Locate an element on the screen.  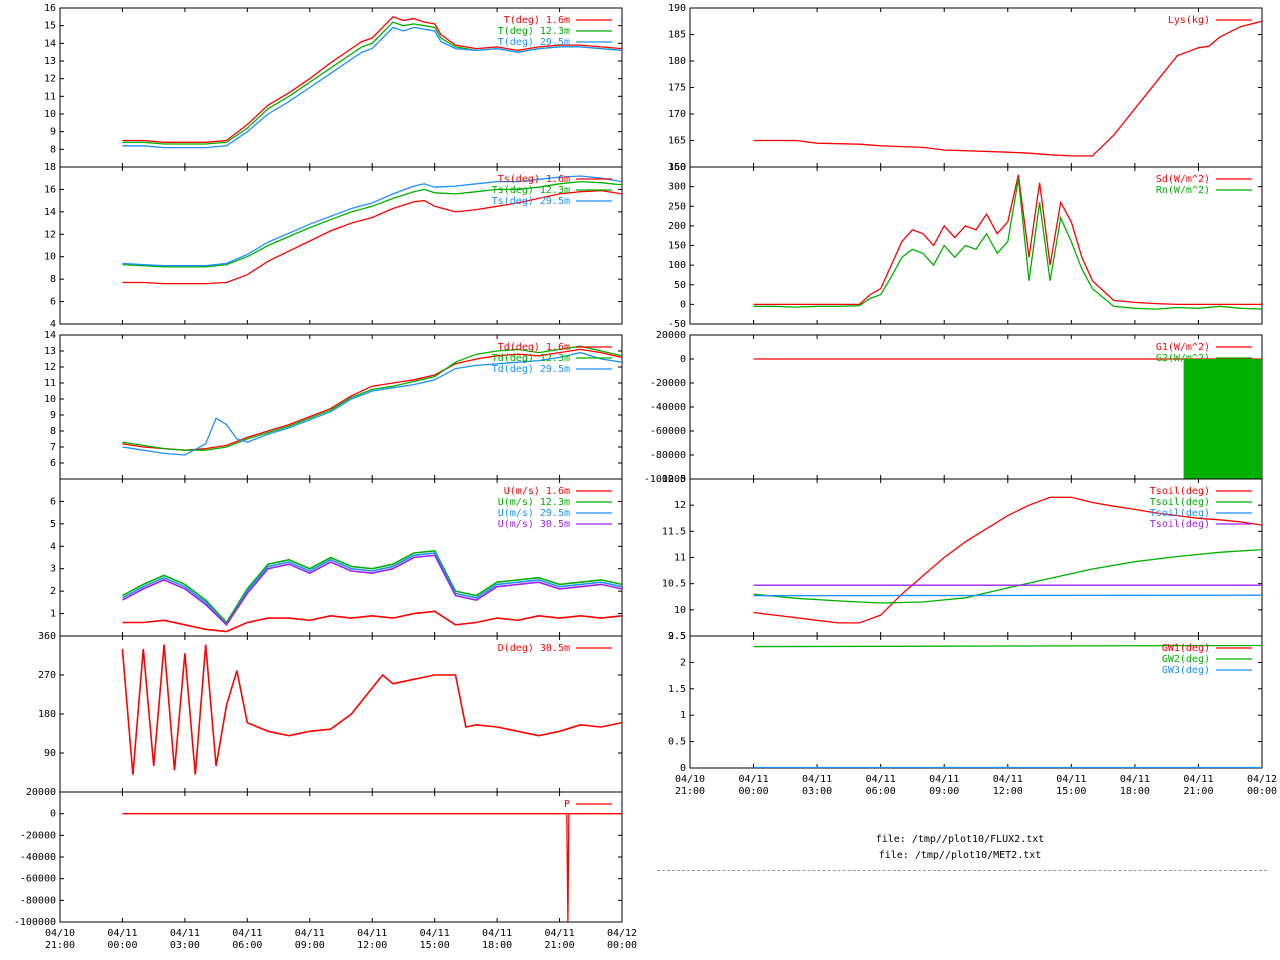
x-tick-label-time: 21:00 is located at coordinates (60, 945).